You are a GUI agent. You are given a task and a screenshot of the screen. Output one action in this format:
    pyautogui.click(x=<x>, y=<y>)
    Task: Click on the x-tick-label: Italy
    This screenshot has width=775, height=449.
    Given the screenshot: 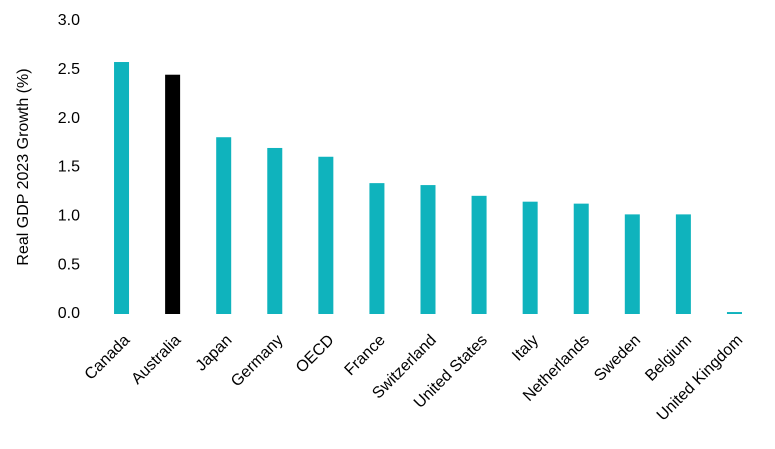 What is the action you would take?
    pyautogui.click(x=525, y=348)
    